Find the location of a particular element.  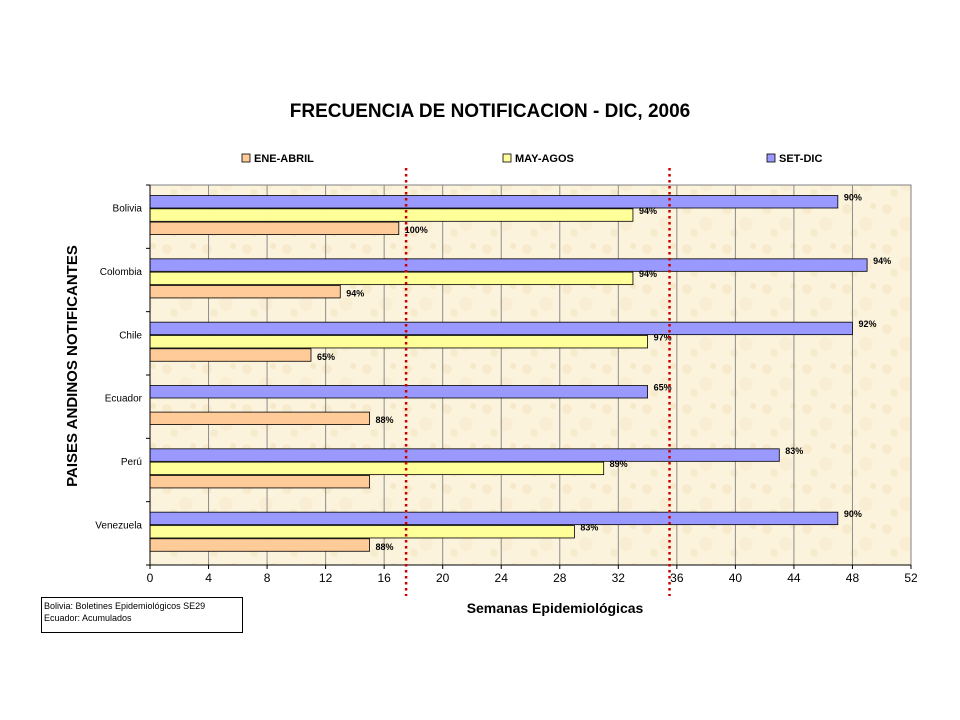

category-label: Bolivia is located at coordinates (128, 209).